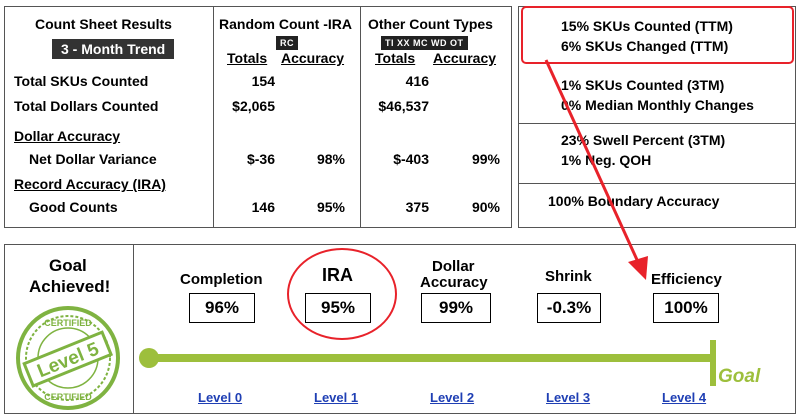 The height and width of the screenshot is (419, 800). I want to click on dollar-accuracy-label-1: Dollar, so click(453, 266).